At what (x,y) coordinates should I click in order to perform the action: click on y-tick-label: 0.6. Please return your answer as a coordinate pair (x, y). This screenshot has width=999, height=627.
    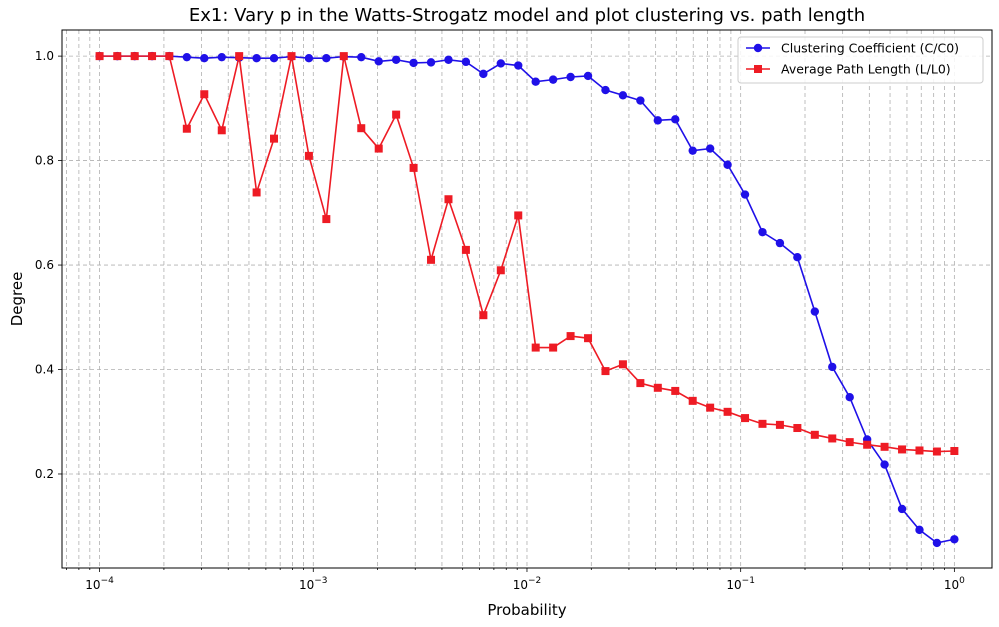
    Looking at the image, I should click on (44, 265).